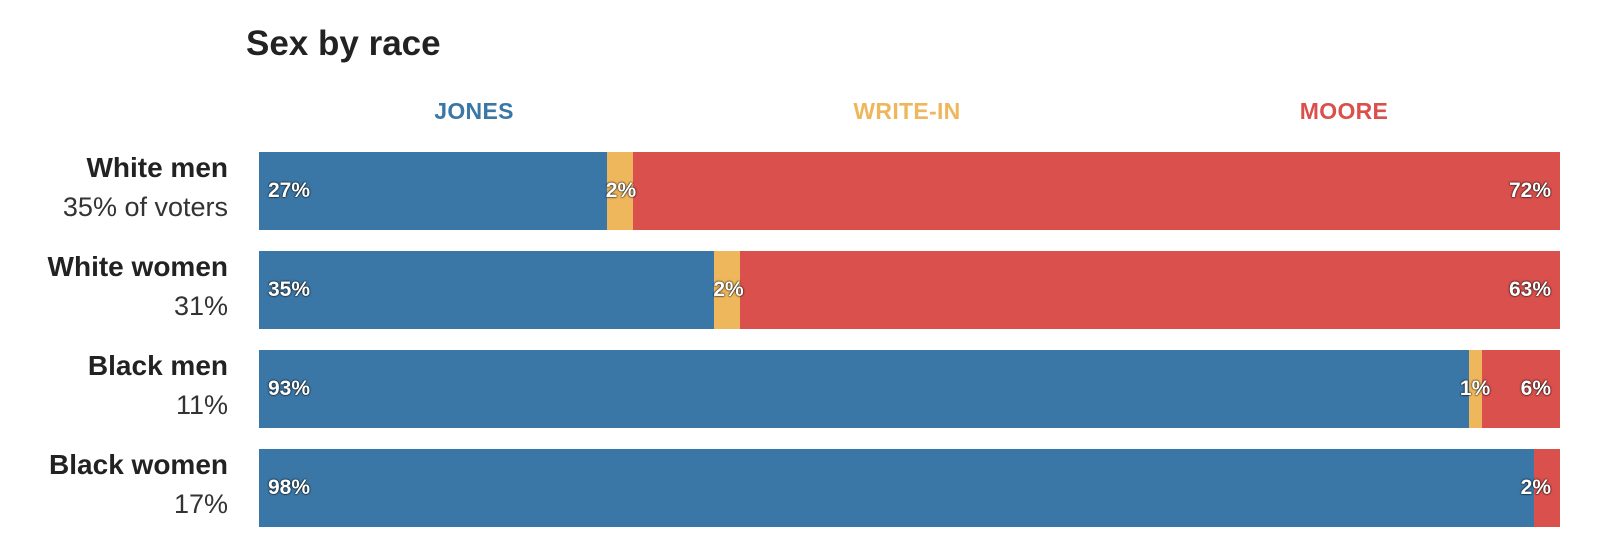 The width and height of the screenshot is (1600, 536). I want to click on bar-row: 98% 2%, so click(909, 488).